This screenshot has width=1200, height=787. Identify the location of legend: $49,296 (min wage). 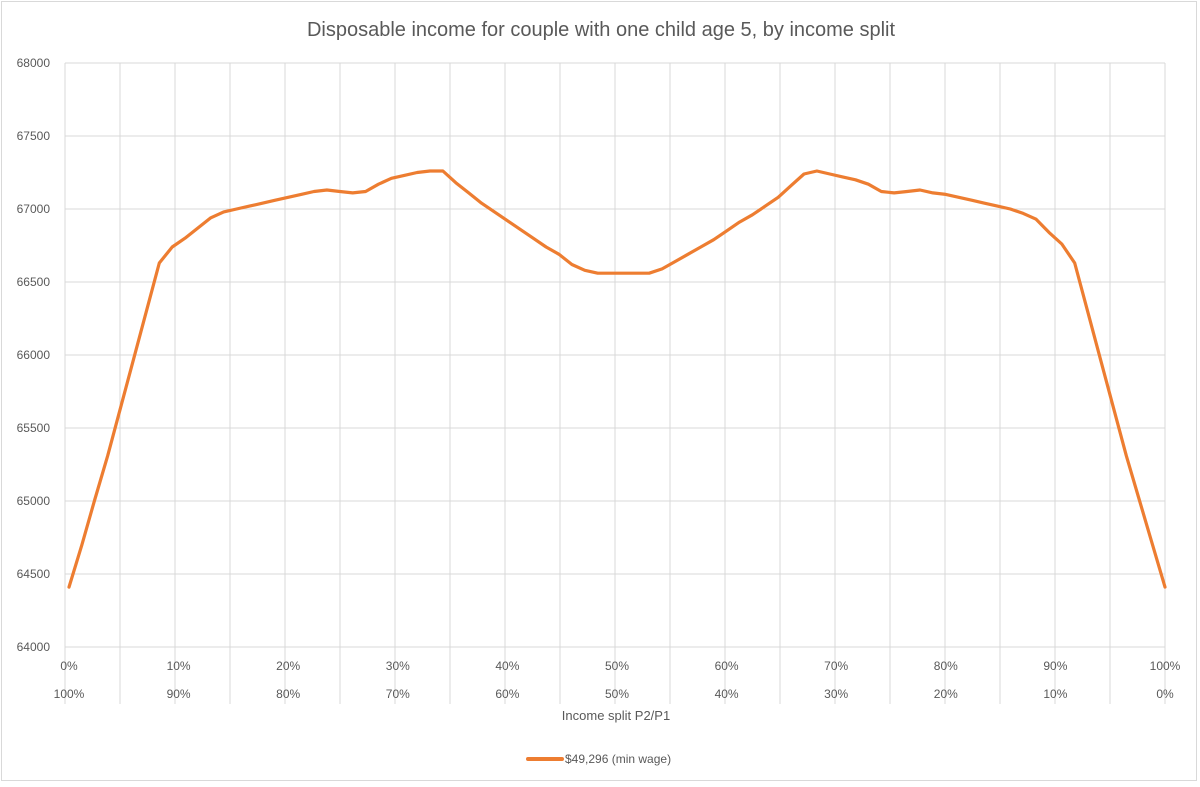
(598, 759).